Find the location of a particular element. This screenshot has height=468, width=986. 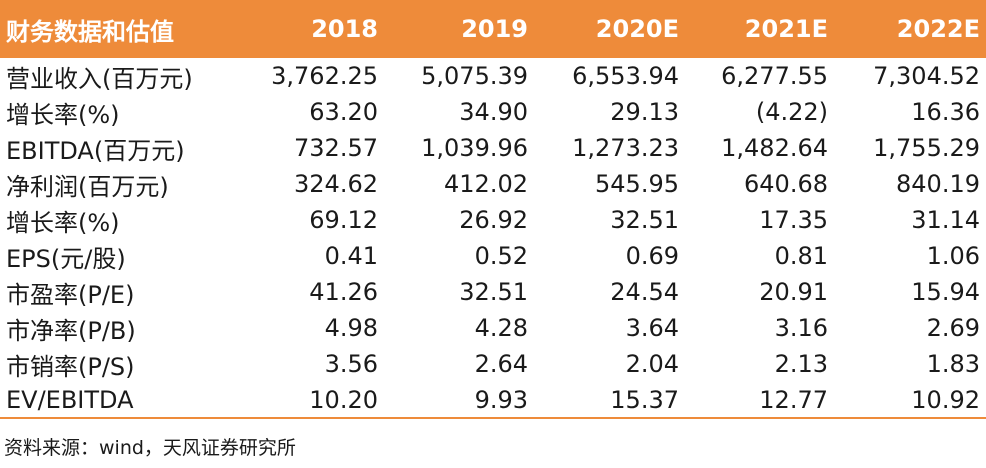

row-value: 17.35 is located at coordinates (793, 220).